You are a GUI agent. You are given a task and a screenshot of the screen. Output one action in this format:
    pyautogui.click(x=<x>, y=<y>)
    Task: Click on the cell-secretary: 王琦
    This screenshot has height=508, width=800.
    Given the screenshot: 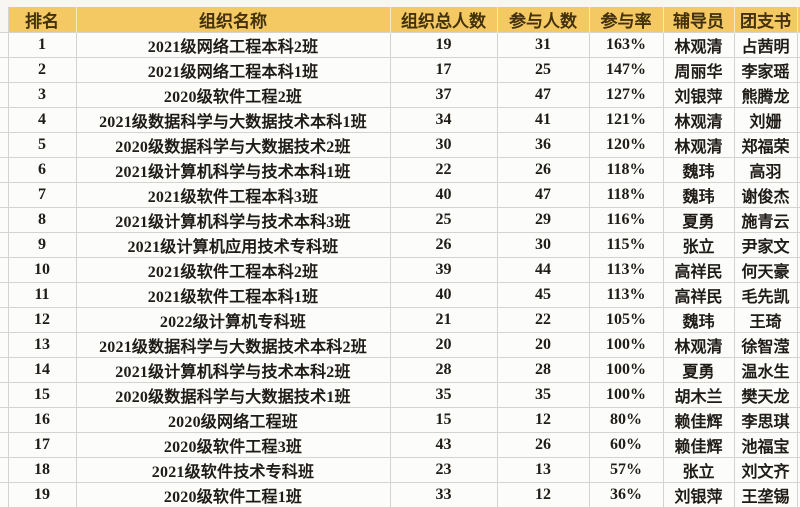 What is the action you would take?
    pyautogui.click(x=765, y=320)
    